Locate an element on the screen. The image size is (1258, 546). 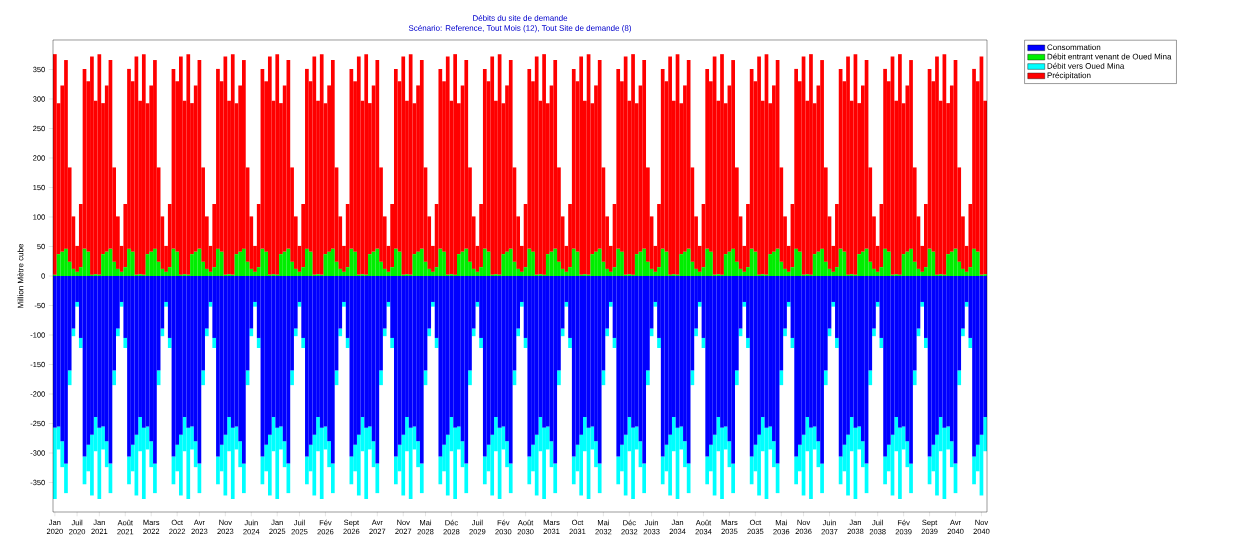
legend-label: Précipitation is located at coordinates (1069, 76).